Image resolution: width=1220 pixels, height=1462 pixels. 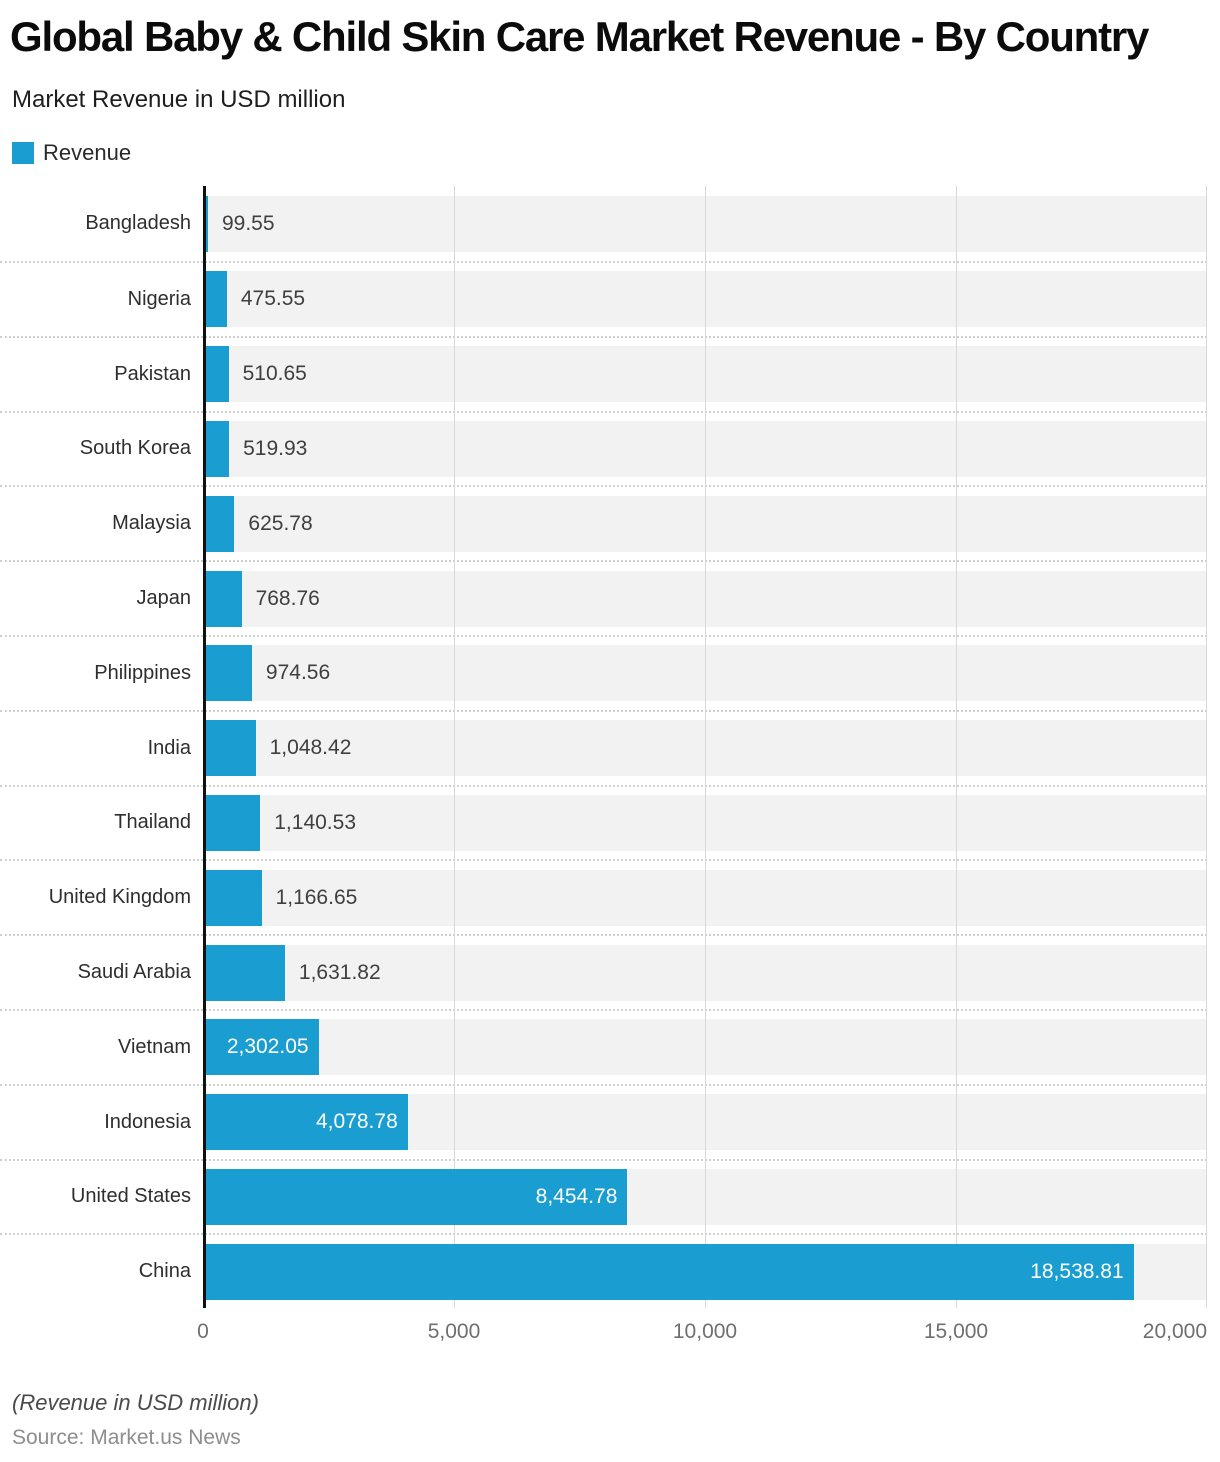 I want to click on value-label: 99.55, so click(x=248, y=223).